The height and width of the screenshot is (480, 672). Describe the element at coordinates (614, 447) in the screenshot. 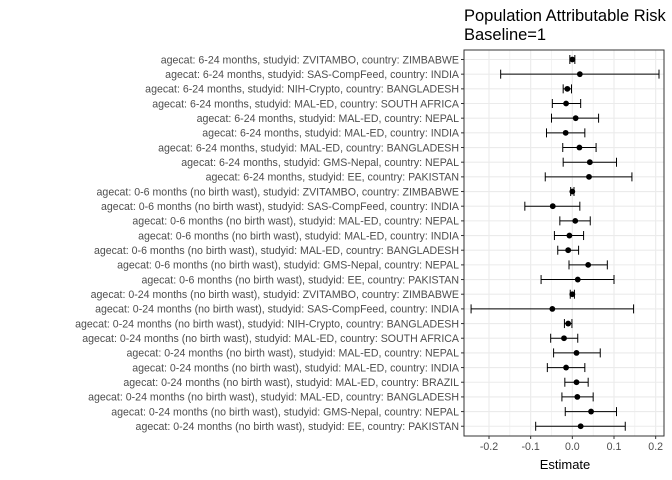

I see `x-tick-label: 0.1` at that location.